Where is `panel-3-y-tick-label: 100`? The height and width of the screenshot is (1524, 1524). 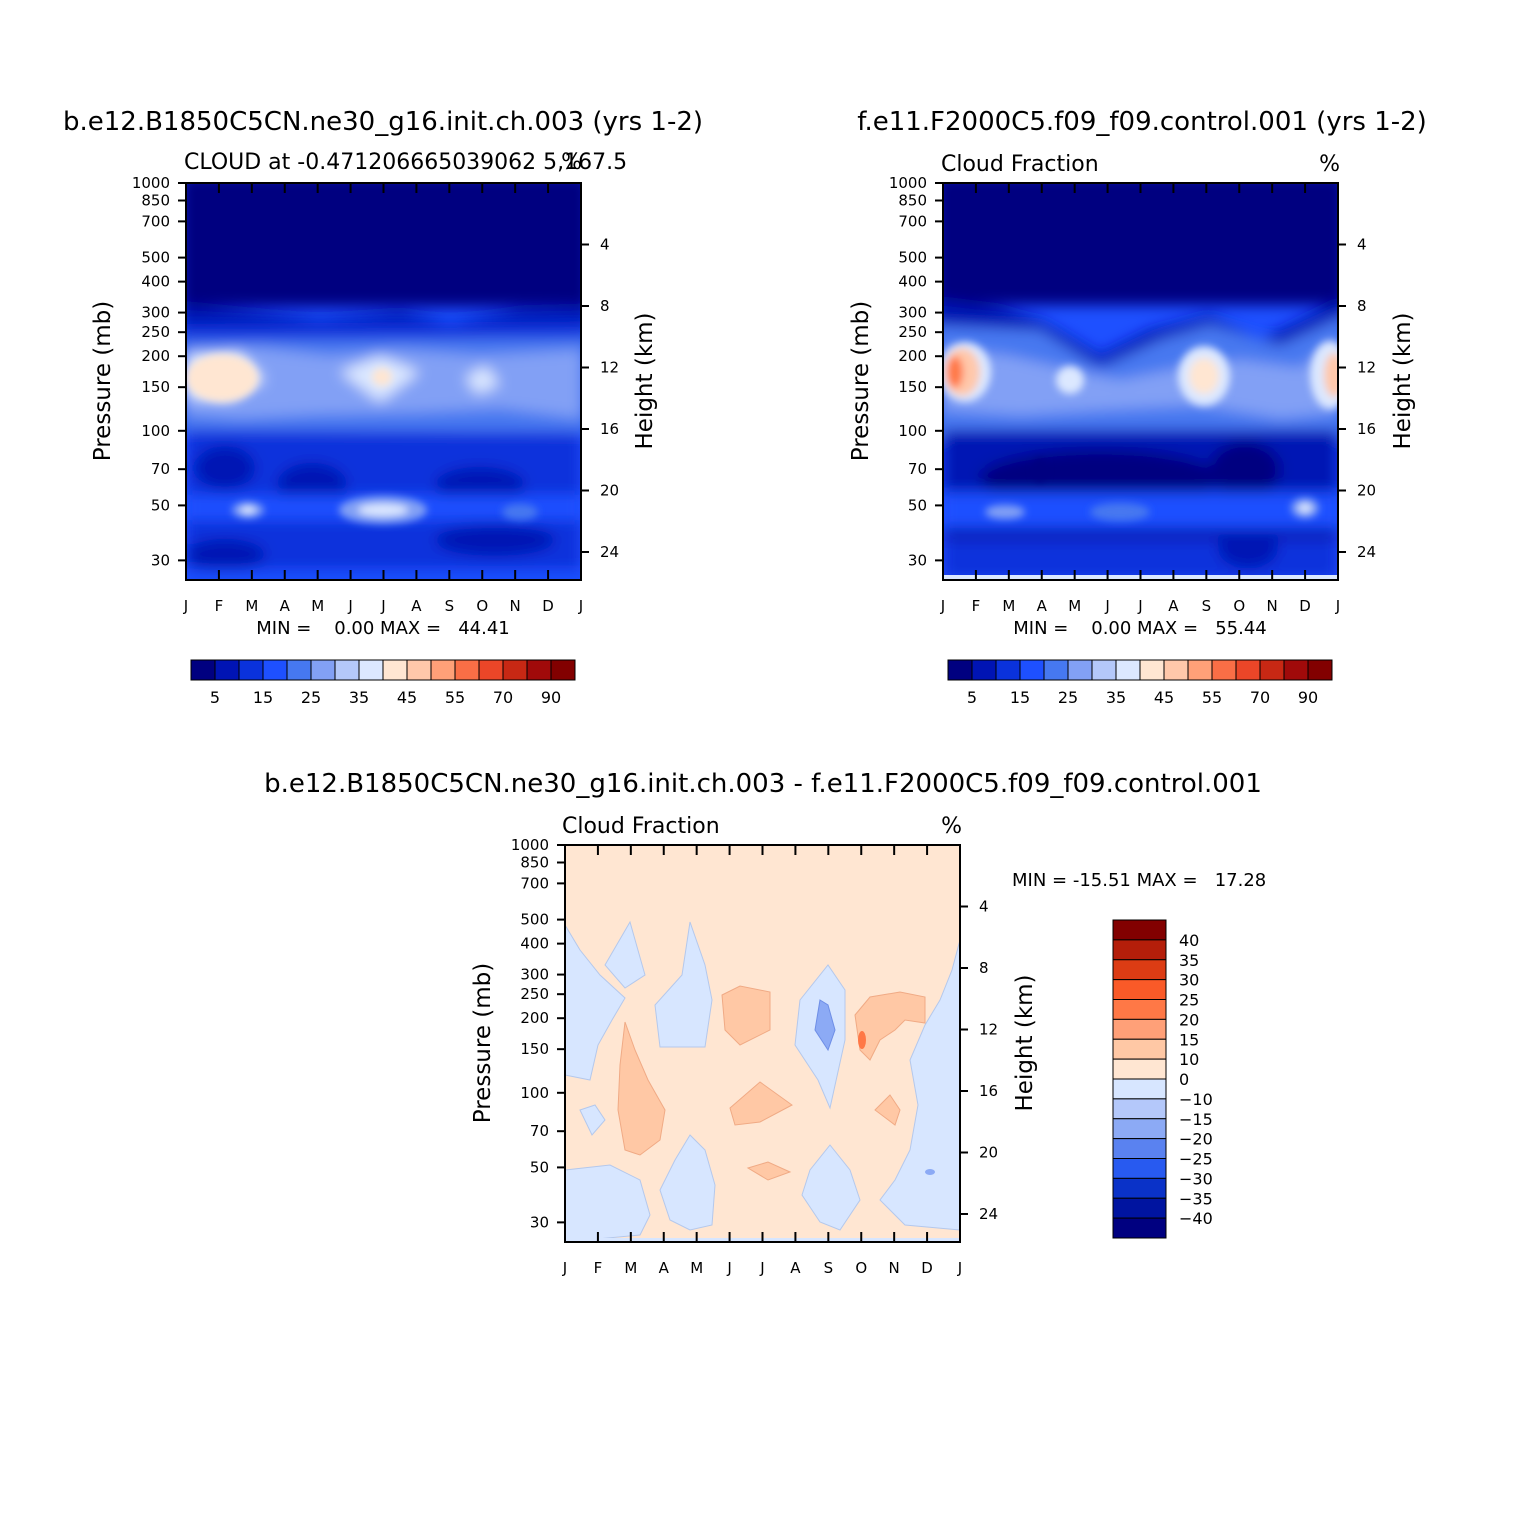 panel-3-y-tick-label: 100 is located at coordinates (534, 1093).